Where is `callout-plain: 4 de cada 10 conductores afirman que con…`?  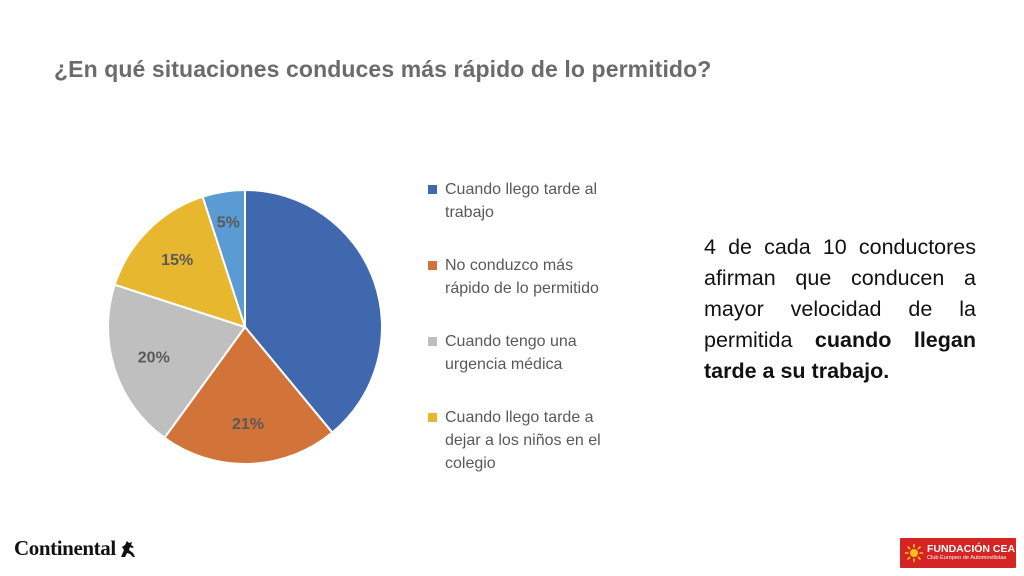
callout-plain: 4 de cada 10 conductores afirman que con… is located at coordinates (840, 293).